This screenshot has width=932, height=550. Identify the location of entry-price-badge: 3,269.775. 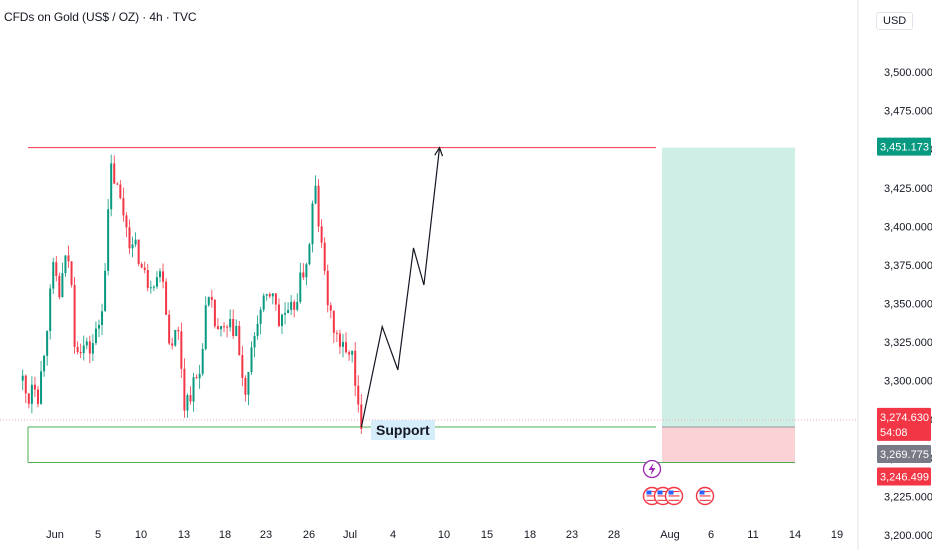
(904, 455).